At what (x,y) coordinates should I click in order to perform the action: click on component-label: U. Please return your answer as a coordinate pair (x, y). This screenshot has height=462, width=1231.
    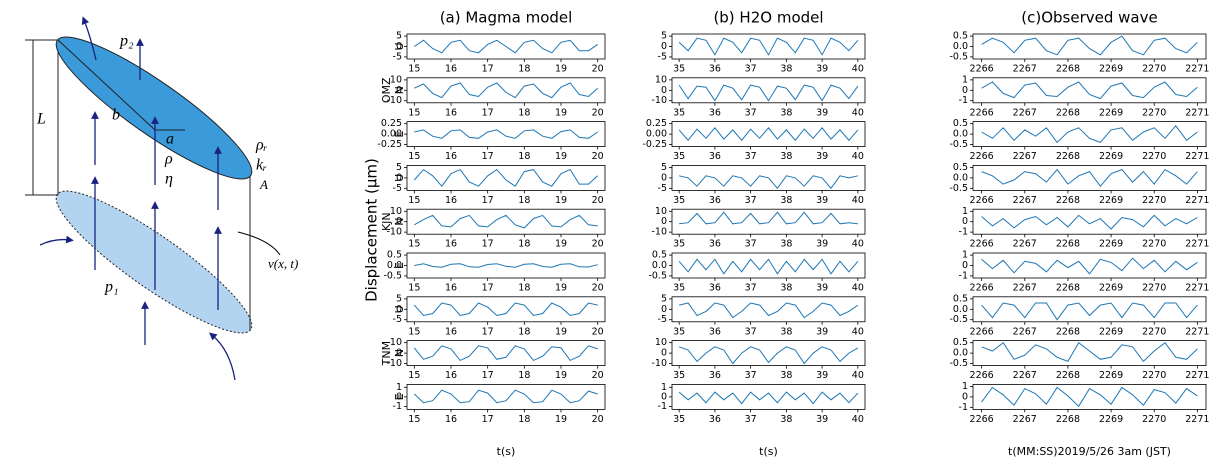
    Looking at the image, I should click on (399, 309).